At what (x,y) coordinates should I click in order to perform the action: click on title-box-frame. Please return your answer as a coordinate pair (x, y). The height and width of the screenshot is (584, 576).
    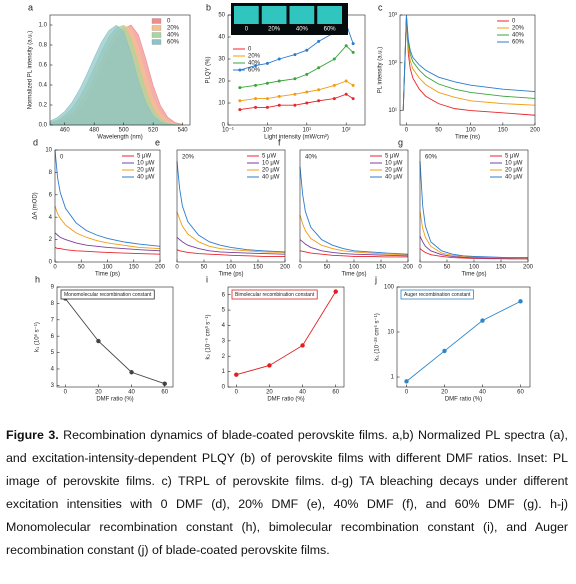
    Looking at the image, I should click on (274, 294).